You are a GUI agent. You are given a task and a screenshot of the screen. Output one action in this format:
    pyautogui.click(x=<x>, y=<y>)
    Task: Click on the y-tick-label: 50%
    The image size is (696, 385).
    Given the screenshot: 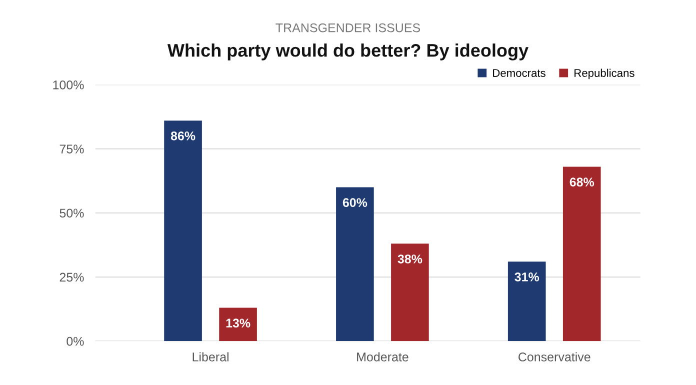 What is the action you would take?
    pyautogui.click(x=72, y=213)
    